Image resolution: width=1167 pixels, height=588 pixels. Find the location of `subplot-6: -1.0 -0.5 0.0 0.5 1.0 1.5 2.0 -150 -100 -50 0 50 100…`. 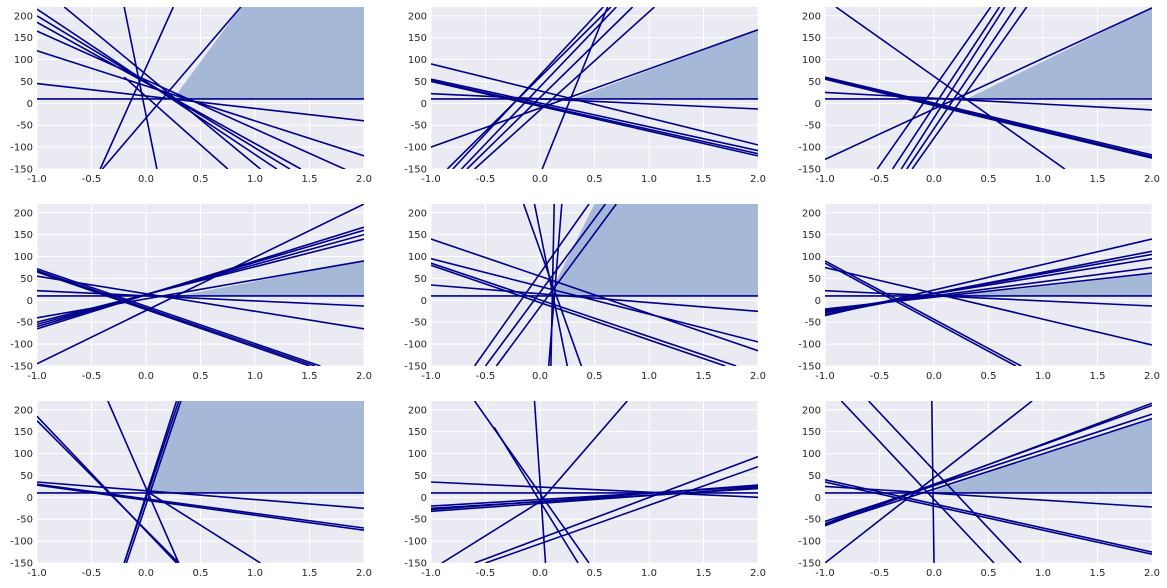

subplot-6: -1.0 -0.5 0.0 0.5 1.0 1.5 2.0 -150 -100 -50 0 50 100… is located at coordinates (979, 293).